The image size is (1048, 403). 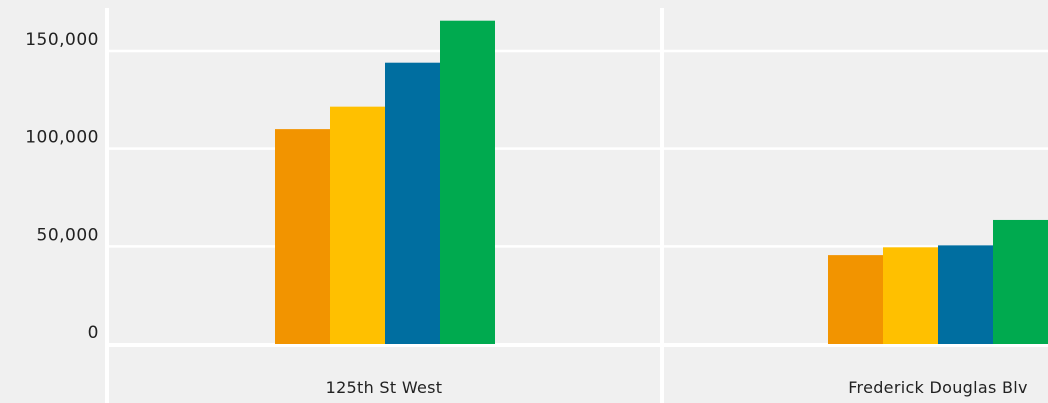 I want to click on y-tick-label: 0, so click(x=93, y=333).